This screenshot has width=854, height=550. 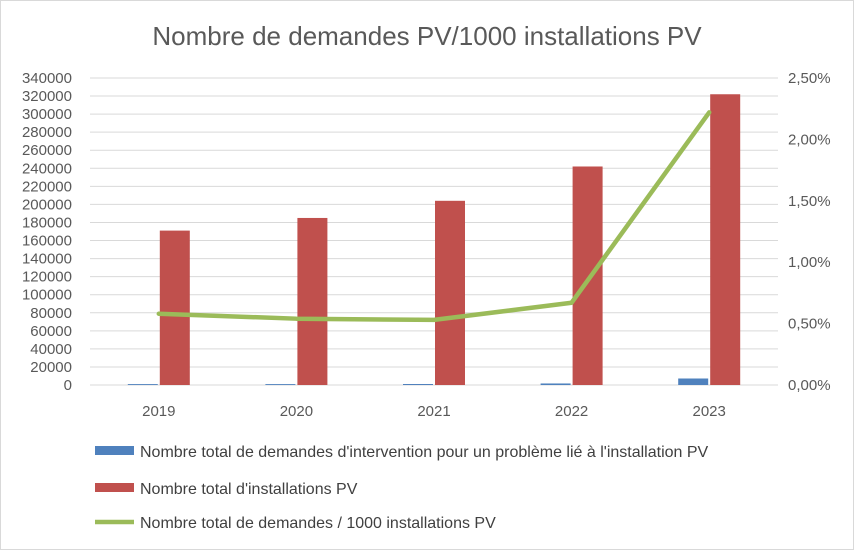 I want to click on x-axis-tick-label: 2022, so click(x=571, y=411).